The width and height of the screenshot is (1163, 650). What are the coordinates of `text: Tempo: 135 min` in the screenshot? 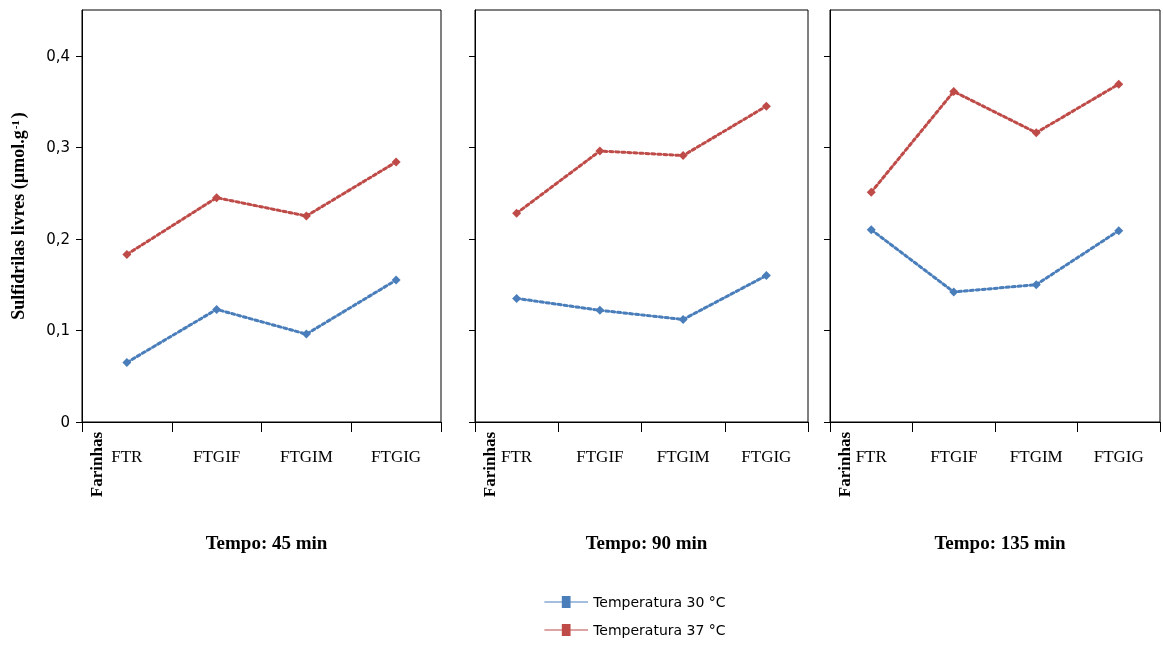 It's located at (1000, 542).